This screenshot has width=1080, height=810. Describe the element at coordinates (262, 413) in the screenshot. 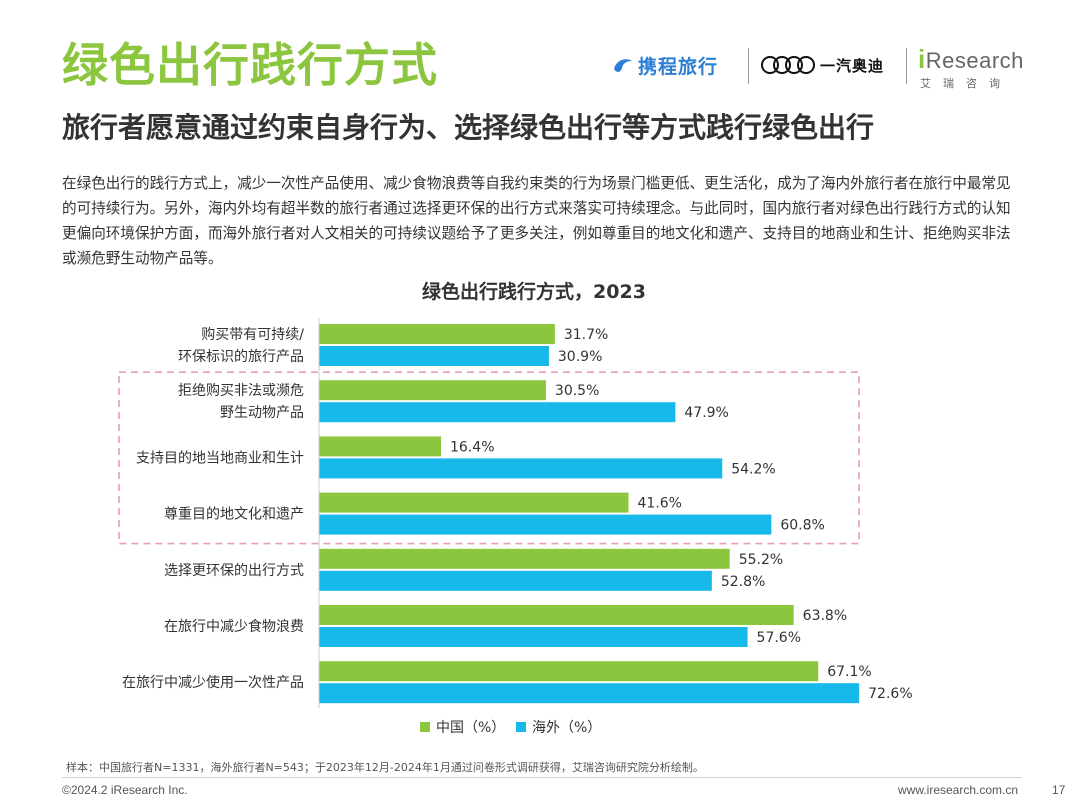

I see `category-label: 野生动物产品` at that location.